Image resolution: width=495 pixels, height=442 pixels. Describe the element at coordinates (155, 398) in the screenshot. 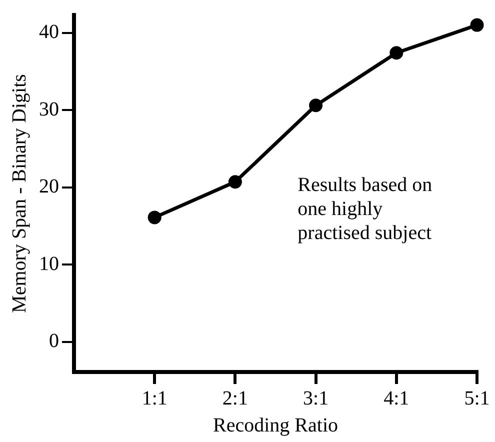

I see `x-tick-label: 1:1` at that location.